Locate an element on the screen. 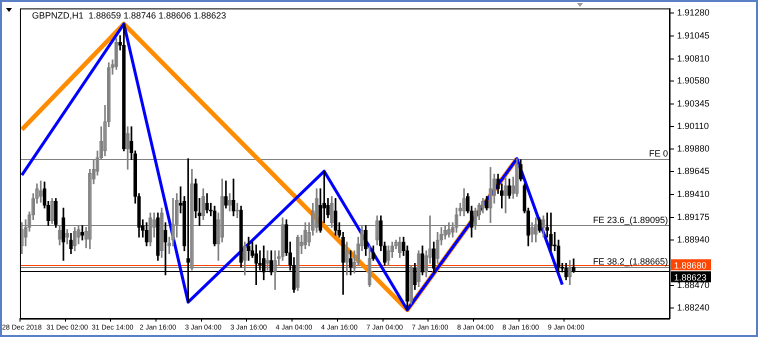 The height and width of the screenshot is (337, 758). y-tick-label: 1.90110 is located at coordinates (693, 126).